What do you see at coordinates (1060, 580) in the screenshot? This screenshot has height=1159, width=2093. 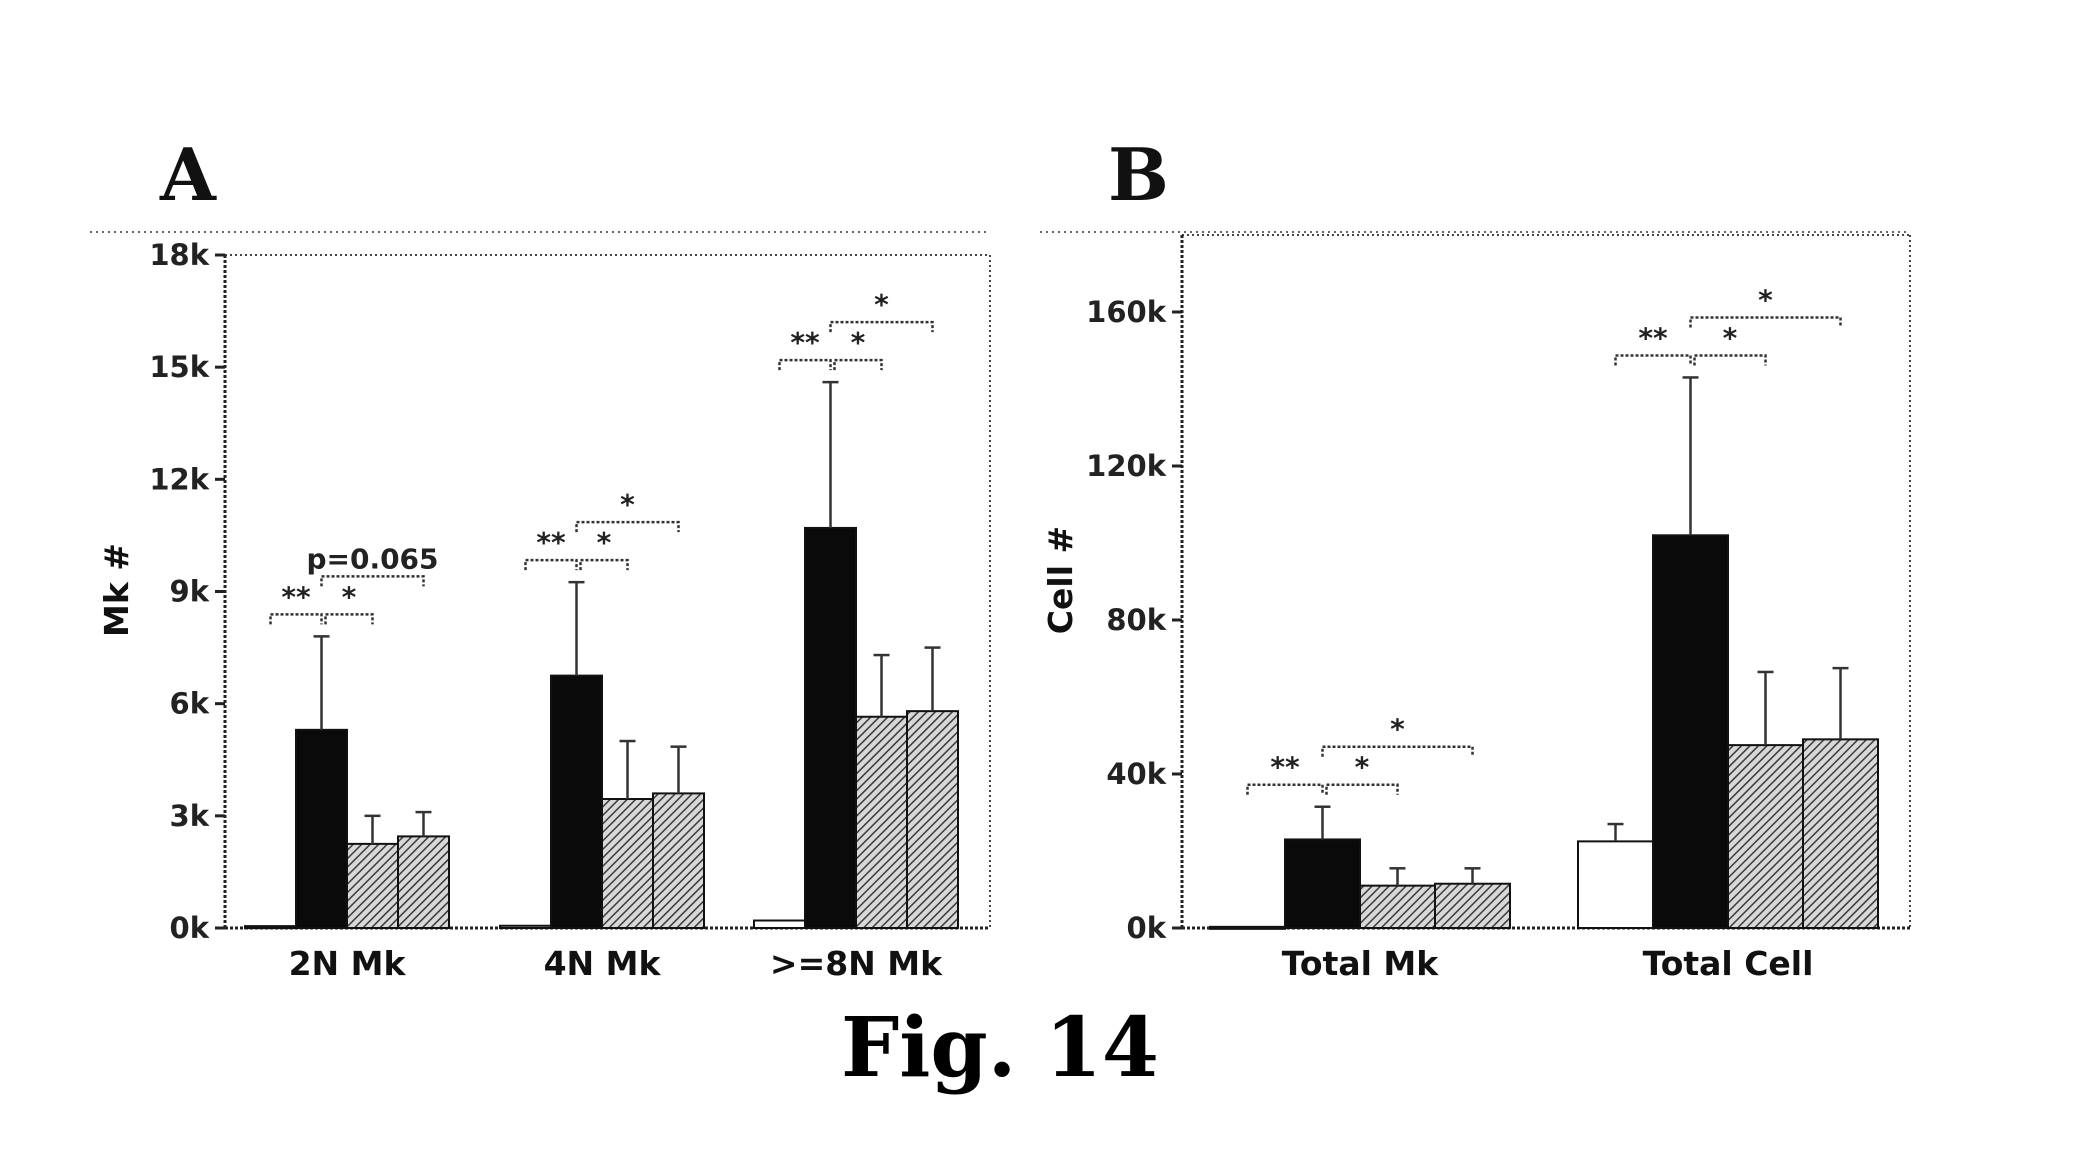 I see `panel-b-y-axis-title: Cell #` at bounding box center [1060, 580].